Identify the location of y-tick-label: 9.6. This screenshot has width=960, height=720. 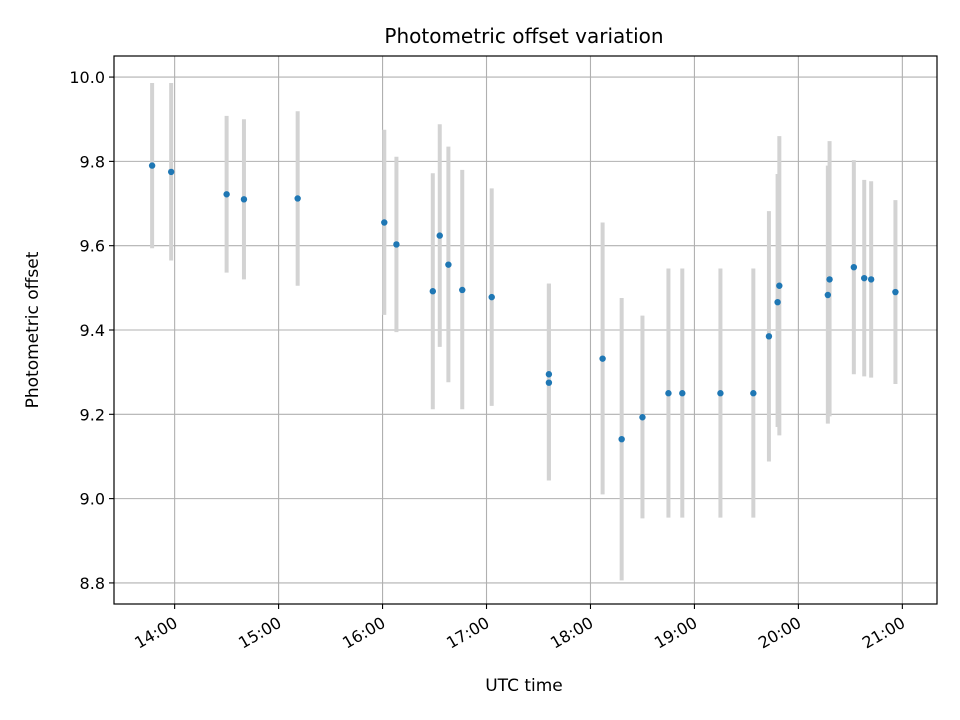
(92, 246).